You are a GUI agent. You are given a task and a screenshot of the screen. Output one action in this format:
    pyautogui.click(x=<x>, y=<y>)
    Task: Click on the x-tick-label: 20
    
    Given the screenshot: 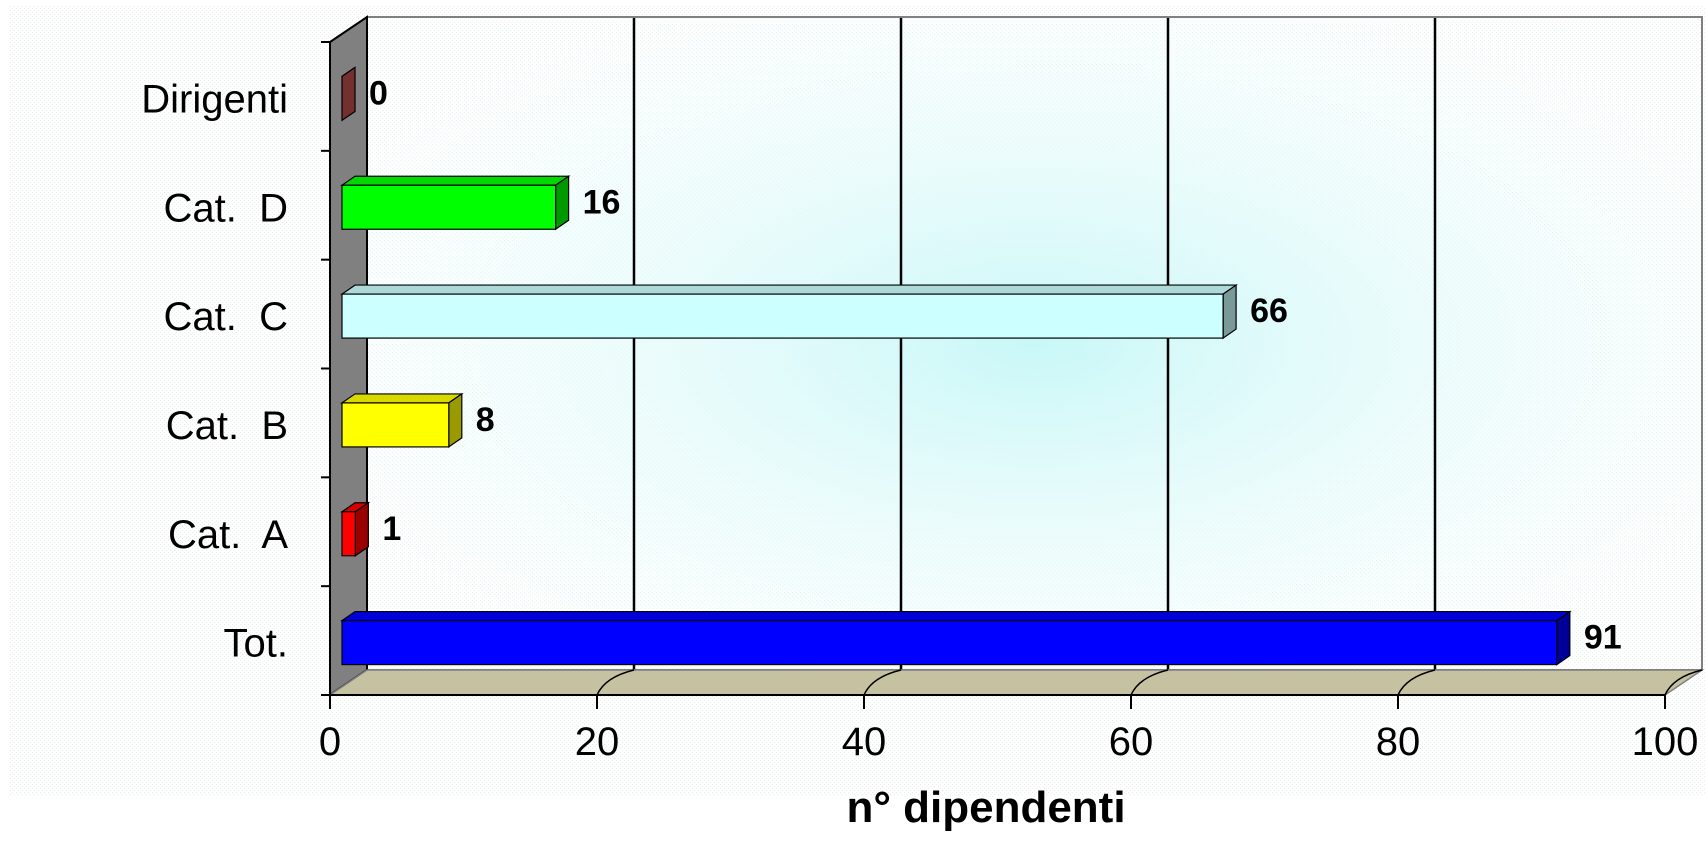 What is the action you would take?
    pyautogui.click(x=597, y=742)
    